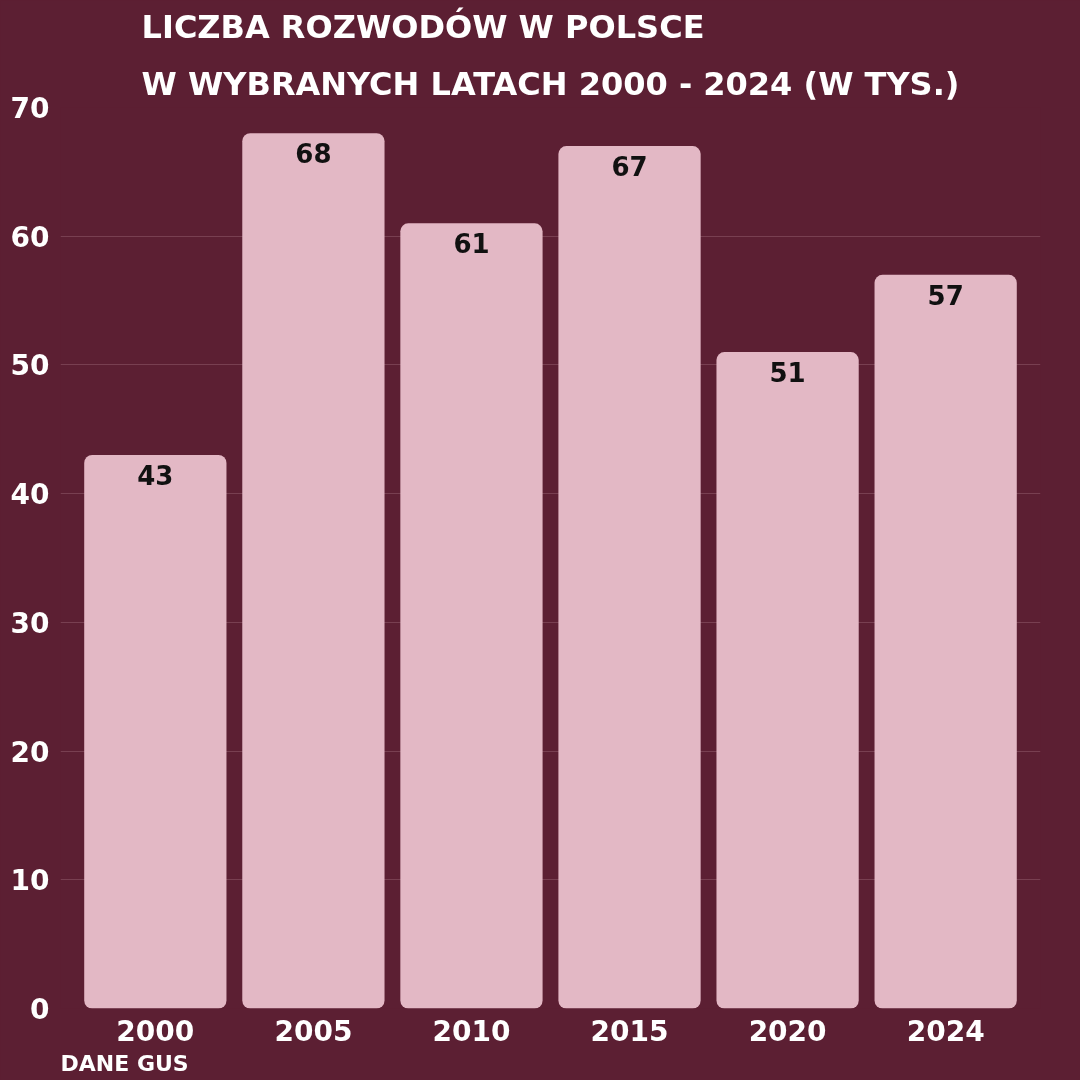 Image resolution: width=1080 pixels, height=1080 pixels. I want to click on x-tick-label: 2015, so click(629, 1031).